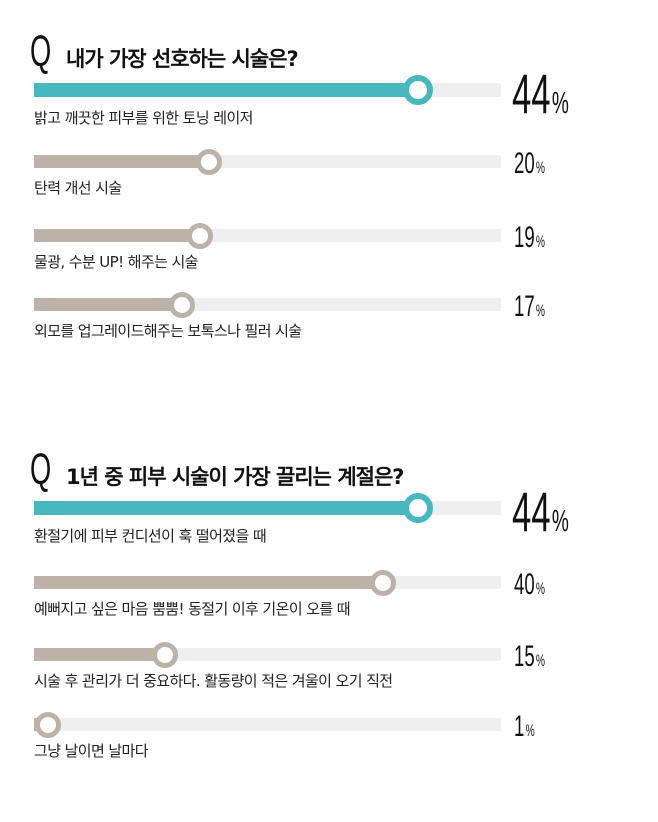  Describe the element at coordinates (524, 163) in the screenshot. I see `percent-number: 20` at that location.